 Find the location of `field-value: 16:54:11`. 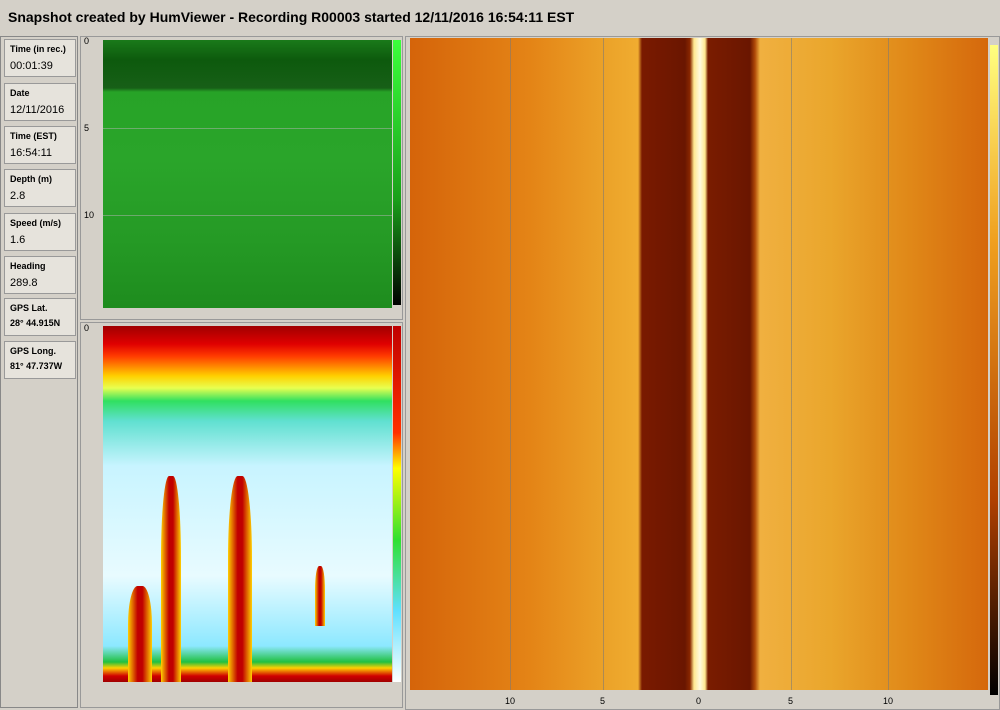

field-value: 16:54:11 is located at coordinates (31, 153).